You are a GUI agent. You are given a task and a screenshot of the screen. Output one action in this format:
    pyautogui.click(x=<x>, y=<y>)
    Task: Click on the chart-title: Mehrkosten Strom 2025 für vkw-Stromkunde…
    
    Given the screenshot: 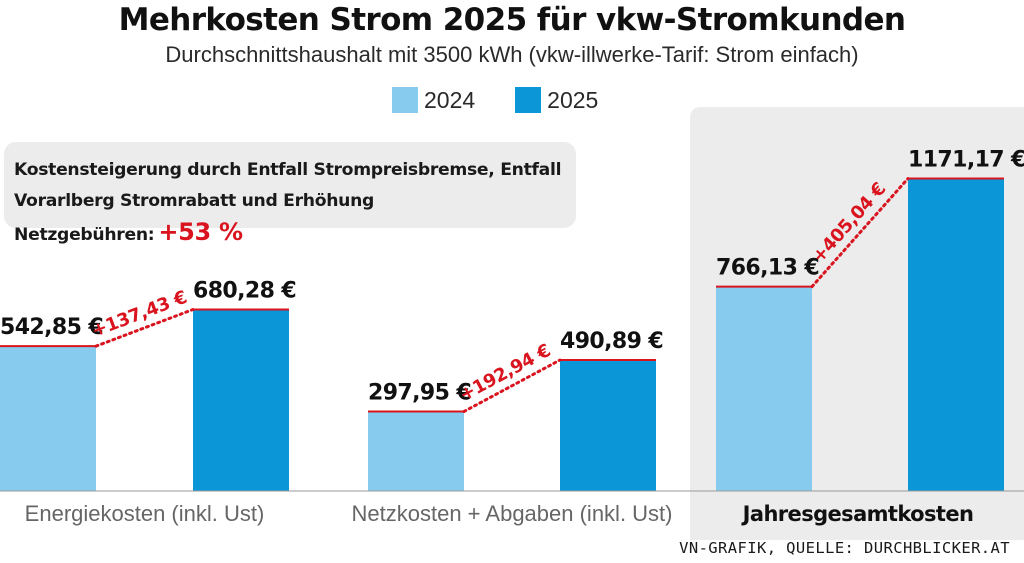 What is the action you would take?
    pyautogui.click(x=512, y=20)
    